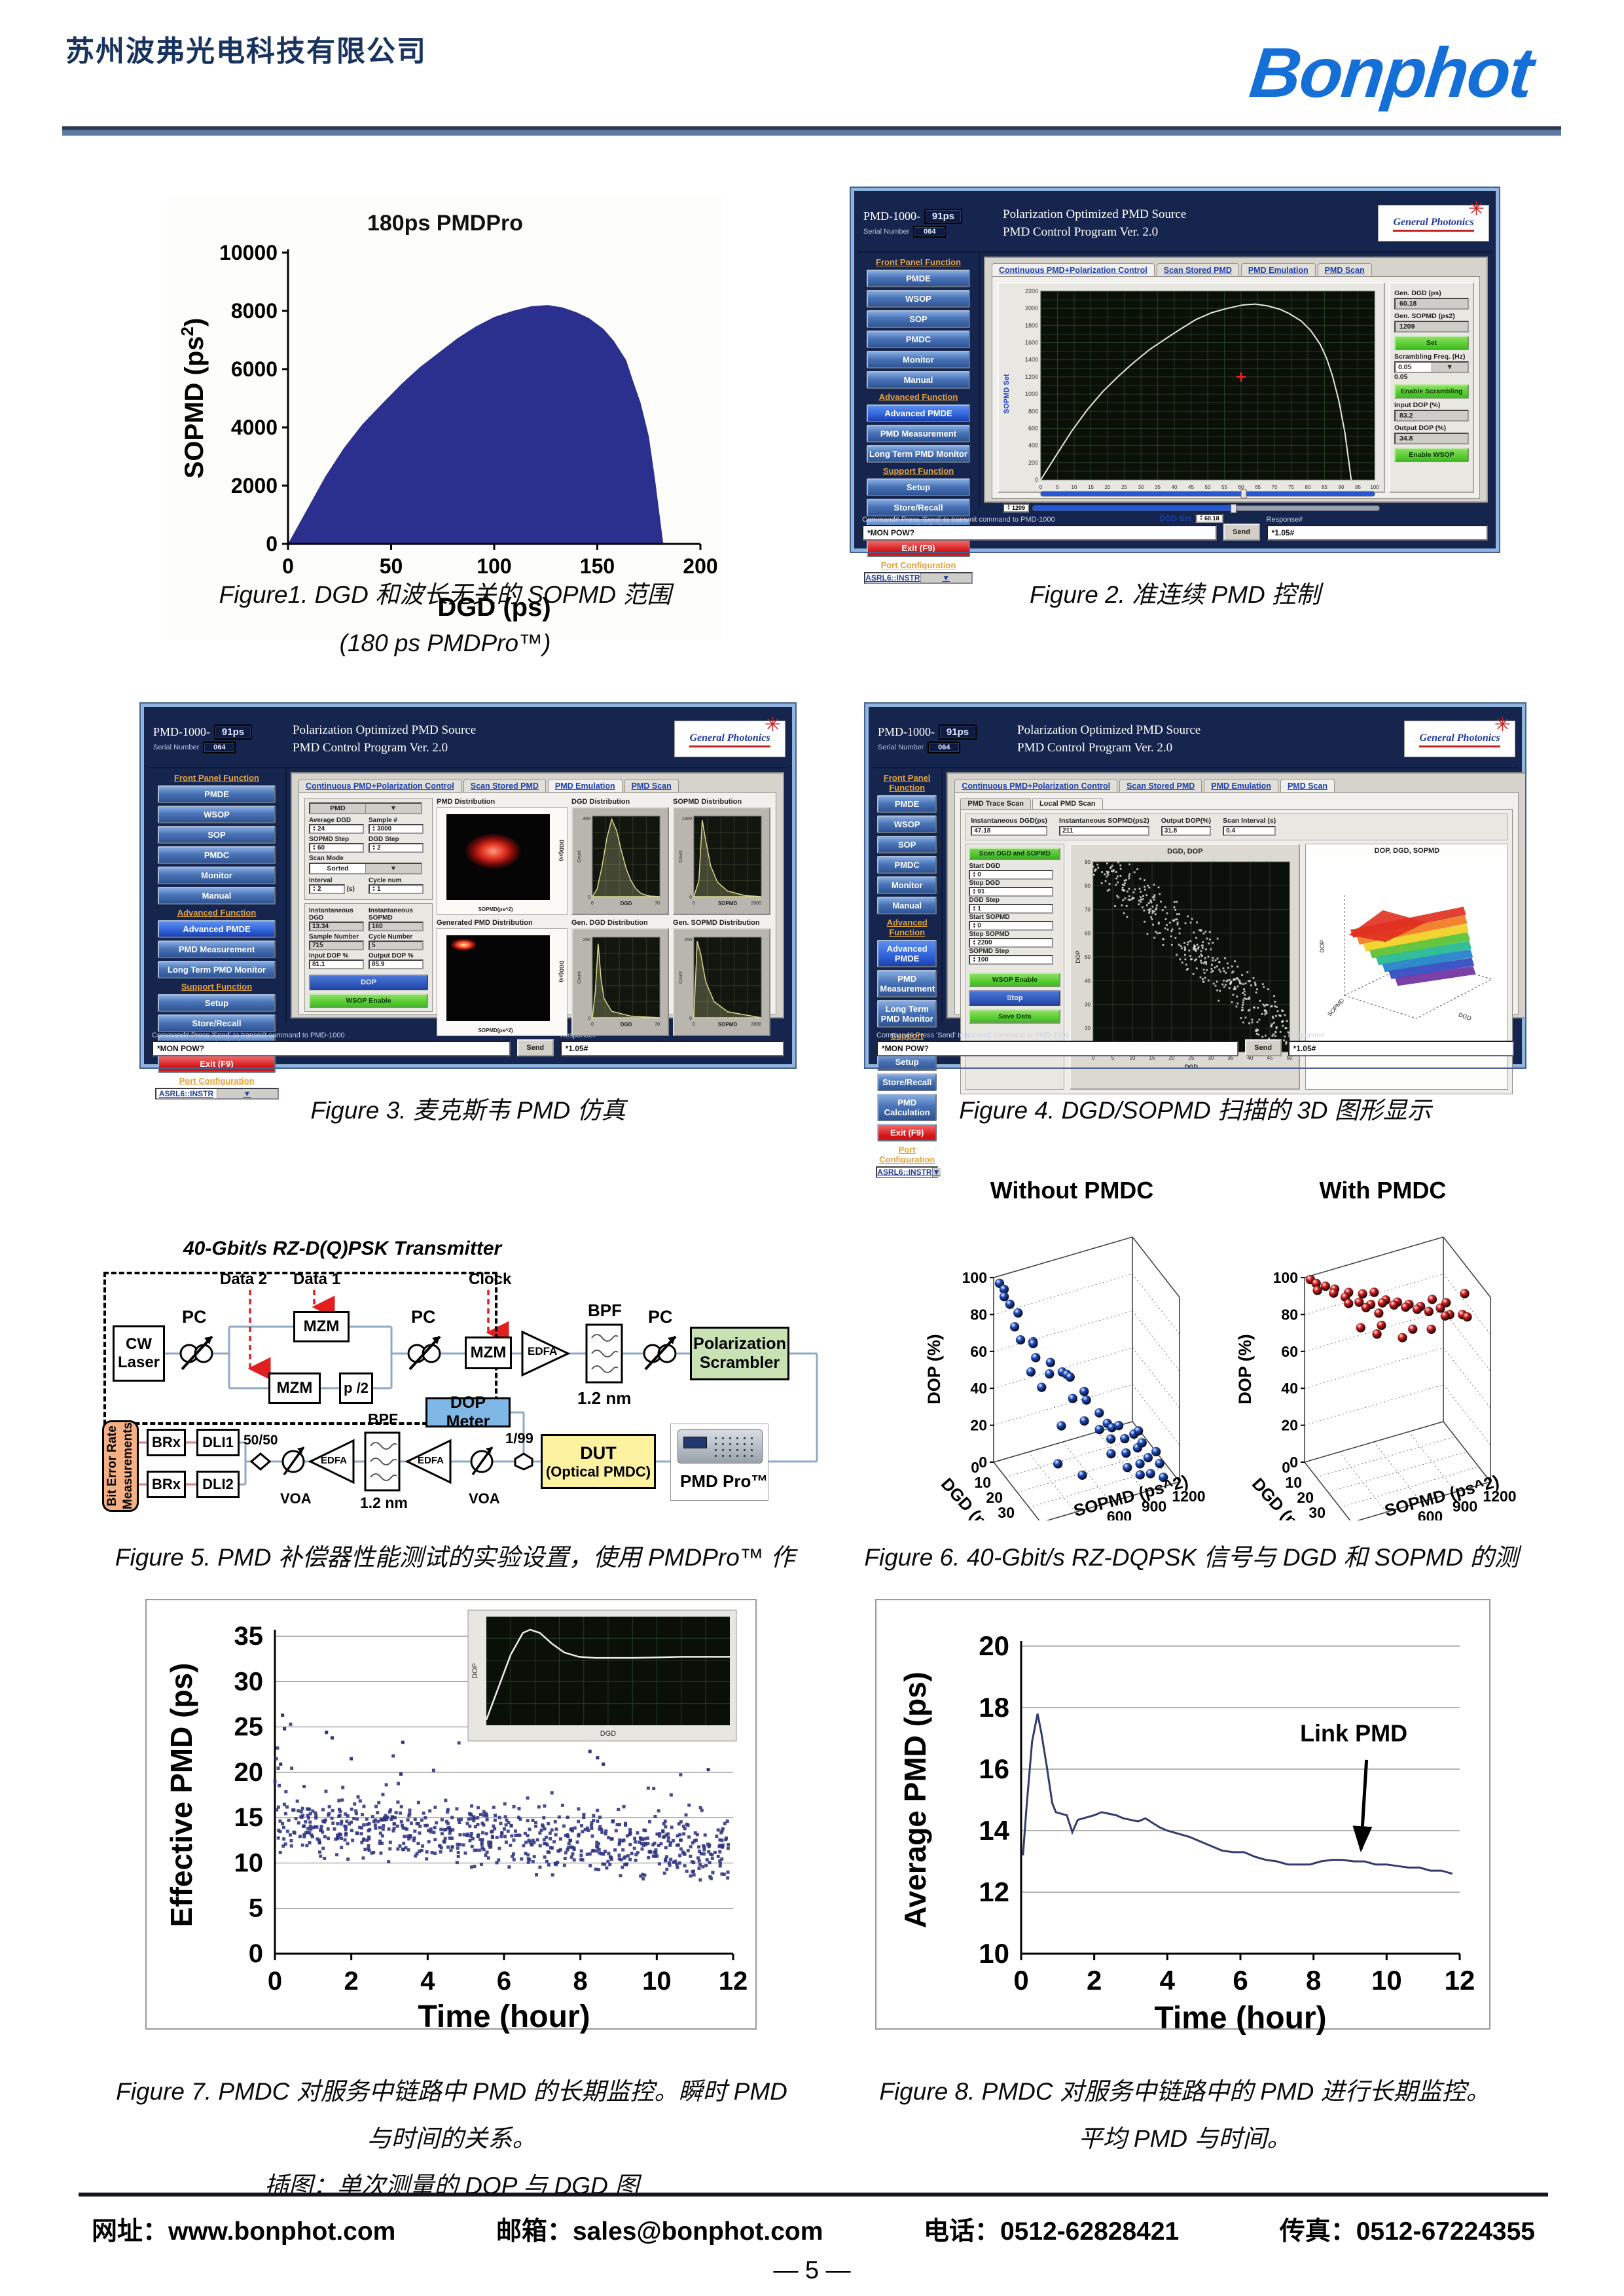  Describe the element at coordinates (1206, 508) in the screenshot. I see `dgd-slider` at that location.